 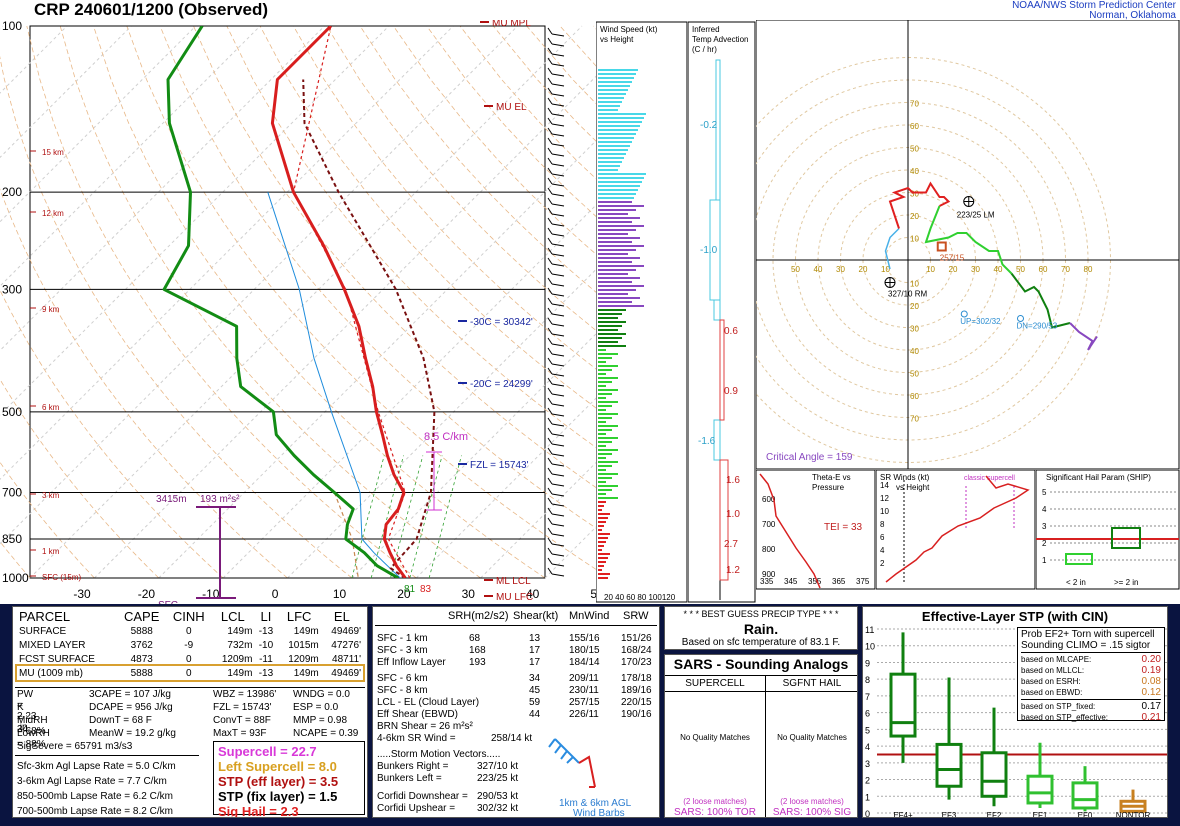 I want to click on table-row-selected: MU (1009 mb) 5888 0 149m -13 149m 49469', so click(x=190, y=673).